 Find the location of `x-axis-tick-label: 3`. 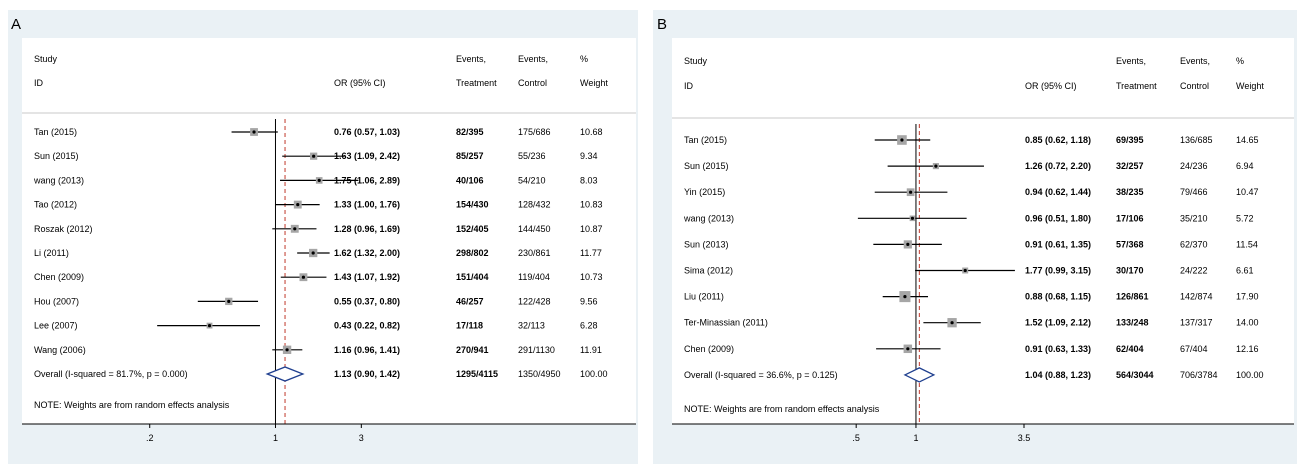

x-axis-tick-label: 3 is located at coordinates (361, 438).